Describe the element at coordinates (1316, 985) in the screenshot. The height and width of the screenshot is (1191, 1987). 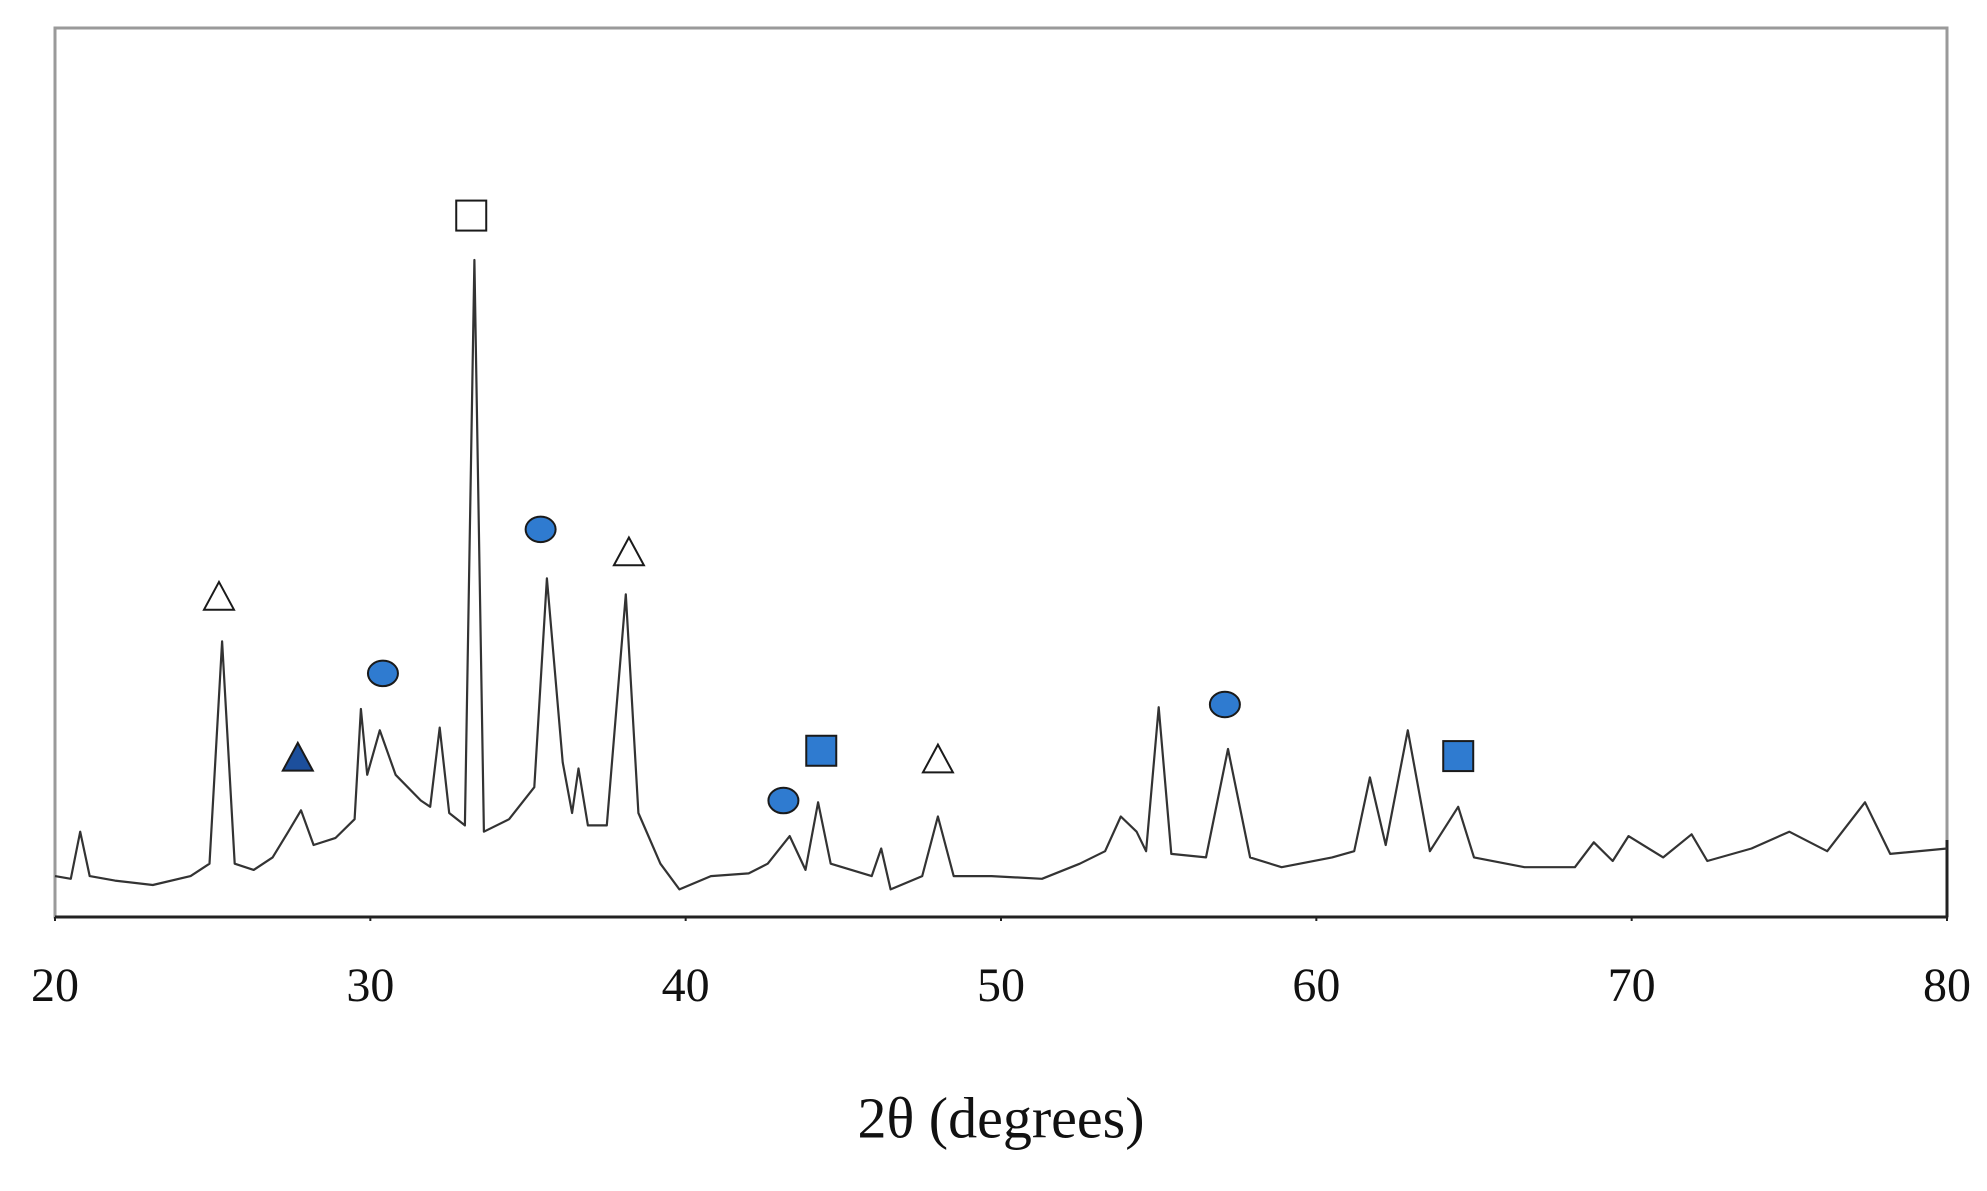
I see `x-tick-label: 60` at that location.